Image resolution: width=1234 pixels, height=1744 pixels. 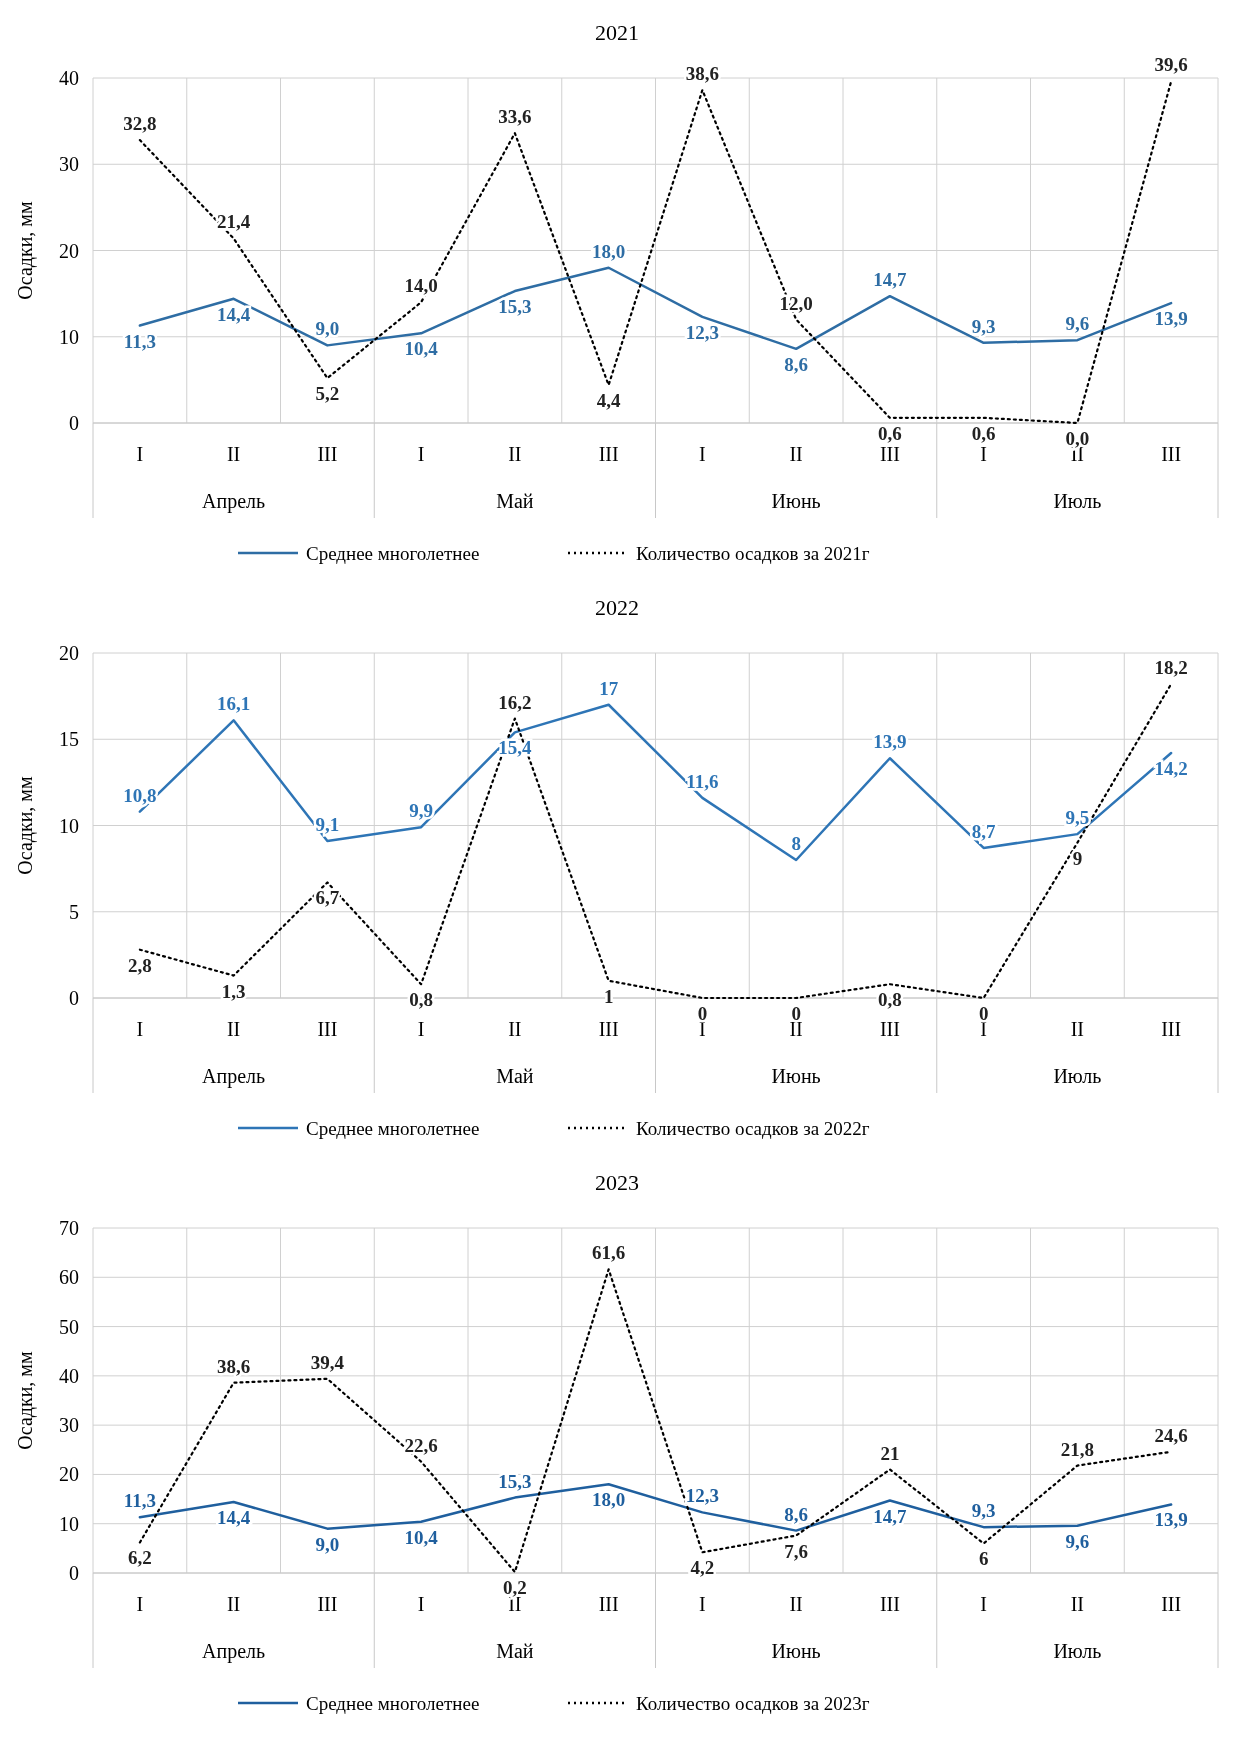 I want to click on data-label: 1, so click(x=608, y=996).